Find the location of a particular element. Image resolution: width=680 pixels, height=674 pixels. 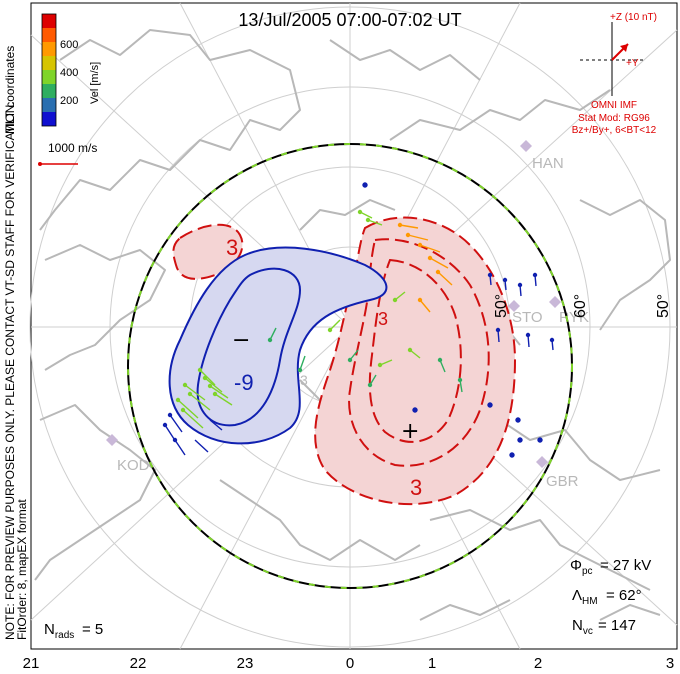

imf-z-label: +Z (10 nT) is located at coordinates (633, 17).